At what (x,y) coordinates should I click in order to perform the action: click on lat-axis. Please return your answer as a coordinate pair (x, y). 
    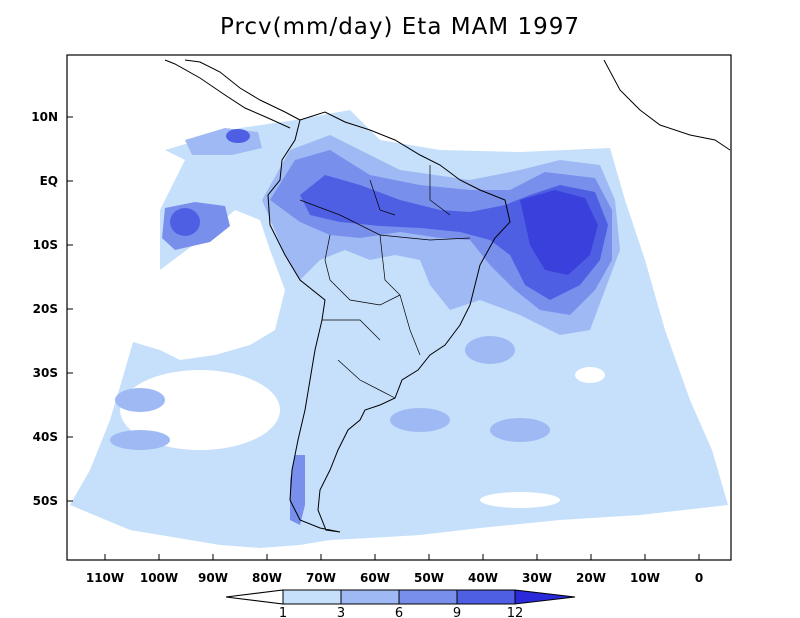
    Looking at the image, I should click on (70, 309).